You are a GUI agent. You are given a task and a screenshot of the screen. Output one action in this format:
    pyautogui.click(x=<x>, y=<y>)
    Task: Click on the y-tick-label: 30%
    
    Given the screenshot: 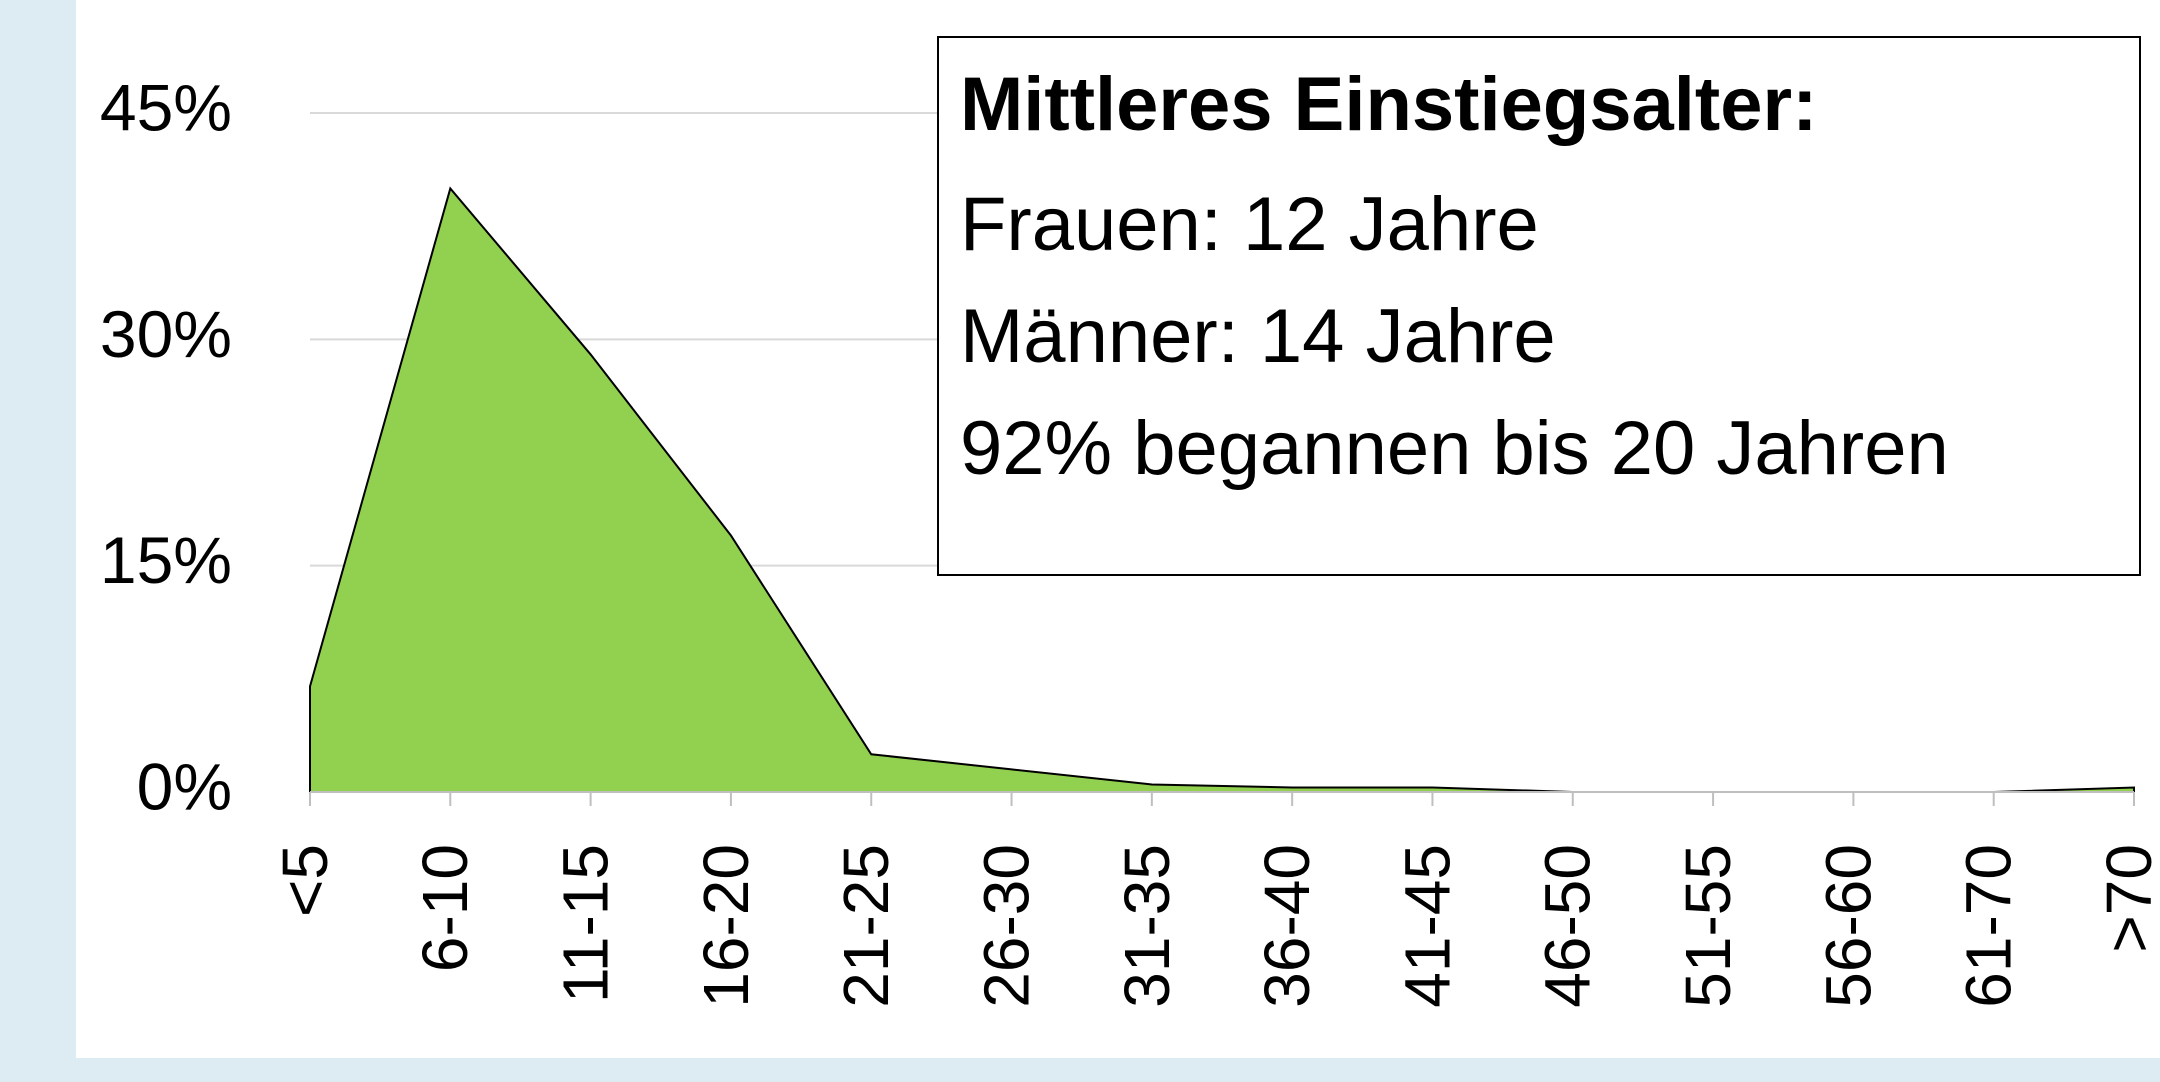 What is the action you would take?
    pyautogui.click(x=166, y=334)
    